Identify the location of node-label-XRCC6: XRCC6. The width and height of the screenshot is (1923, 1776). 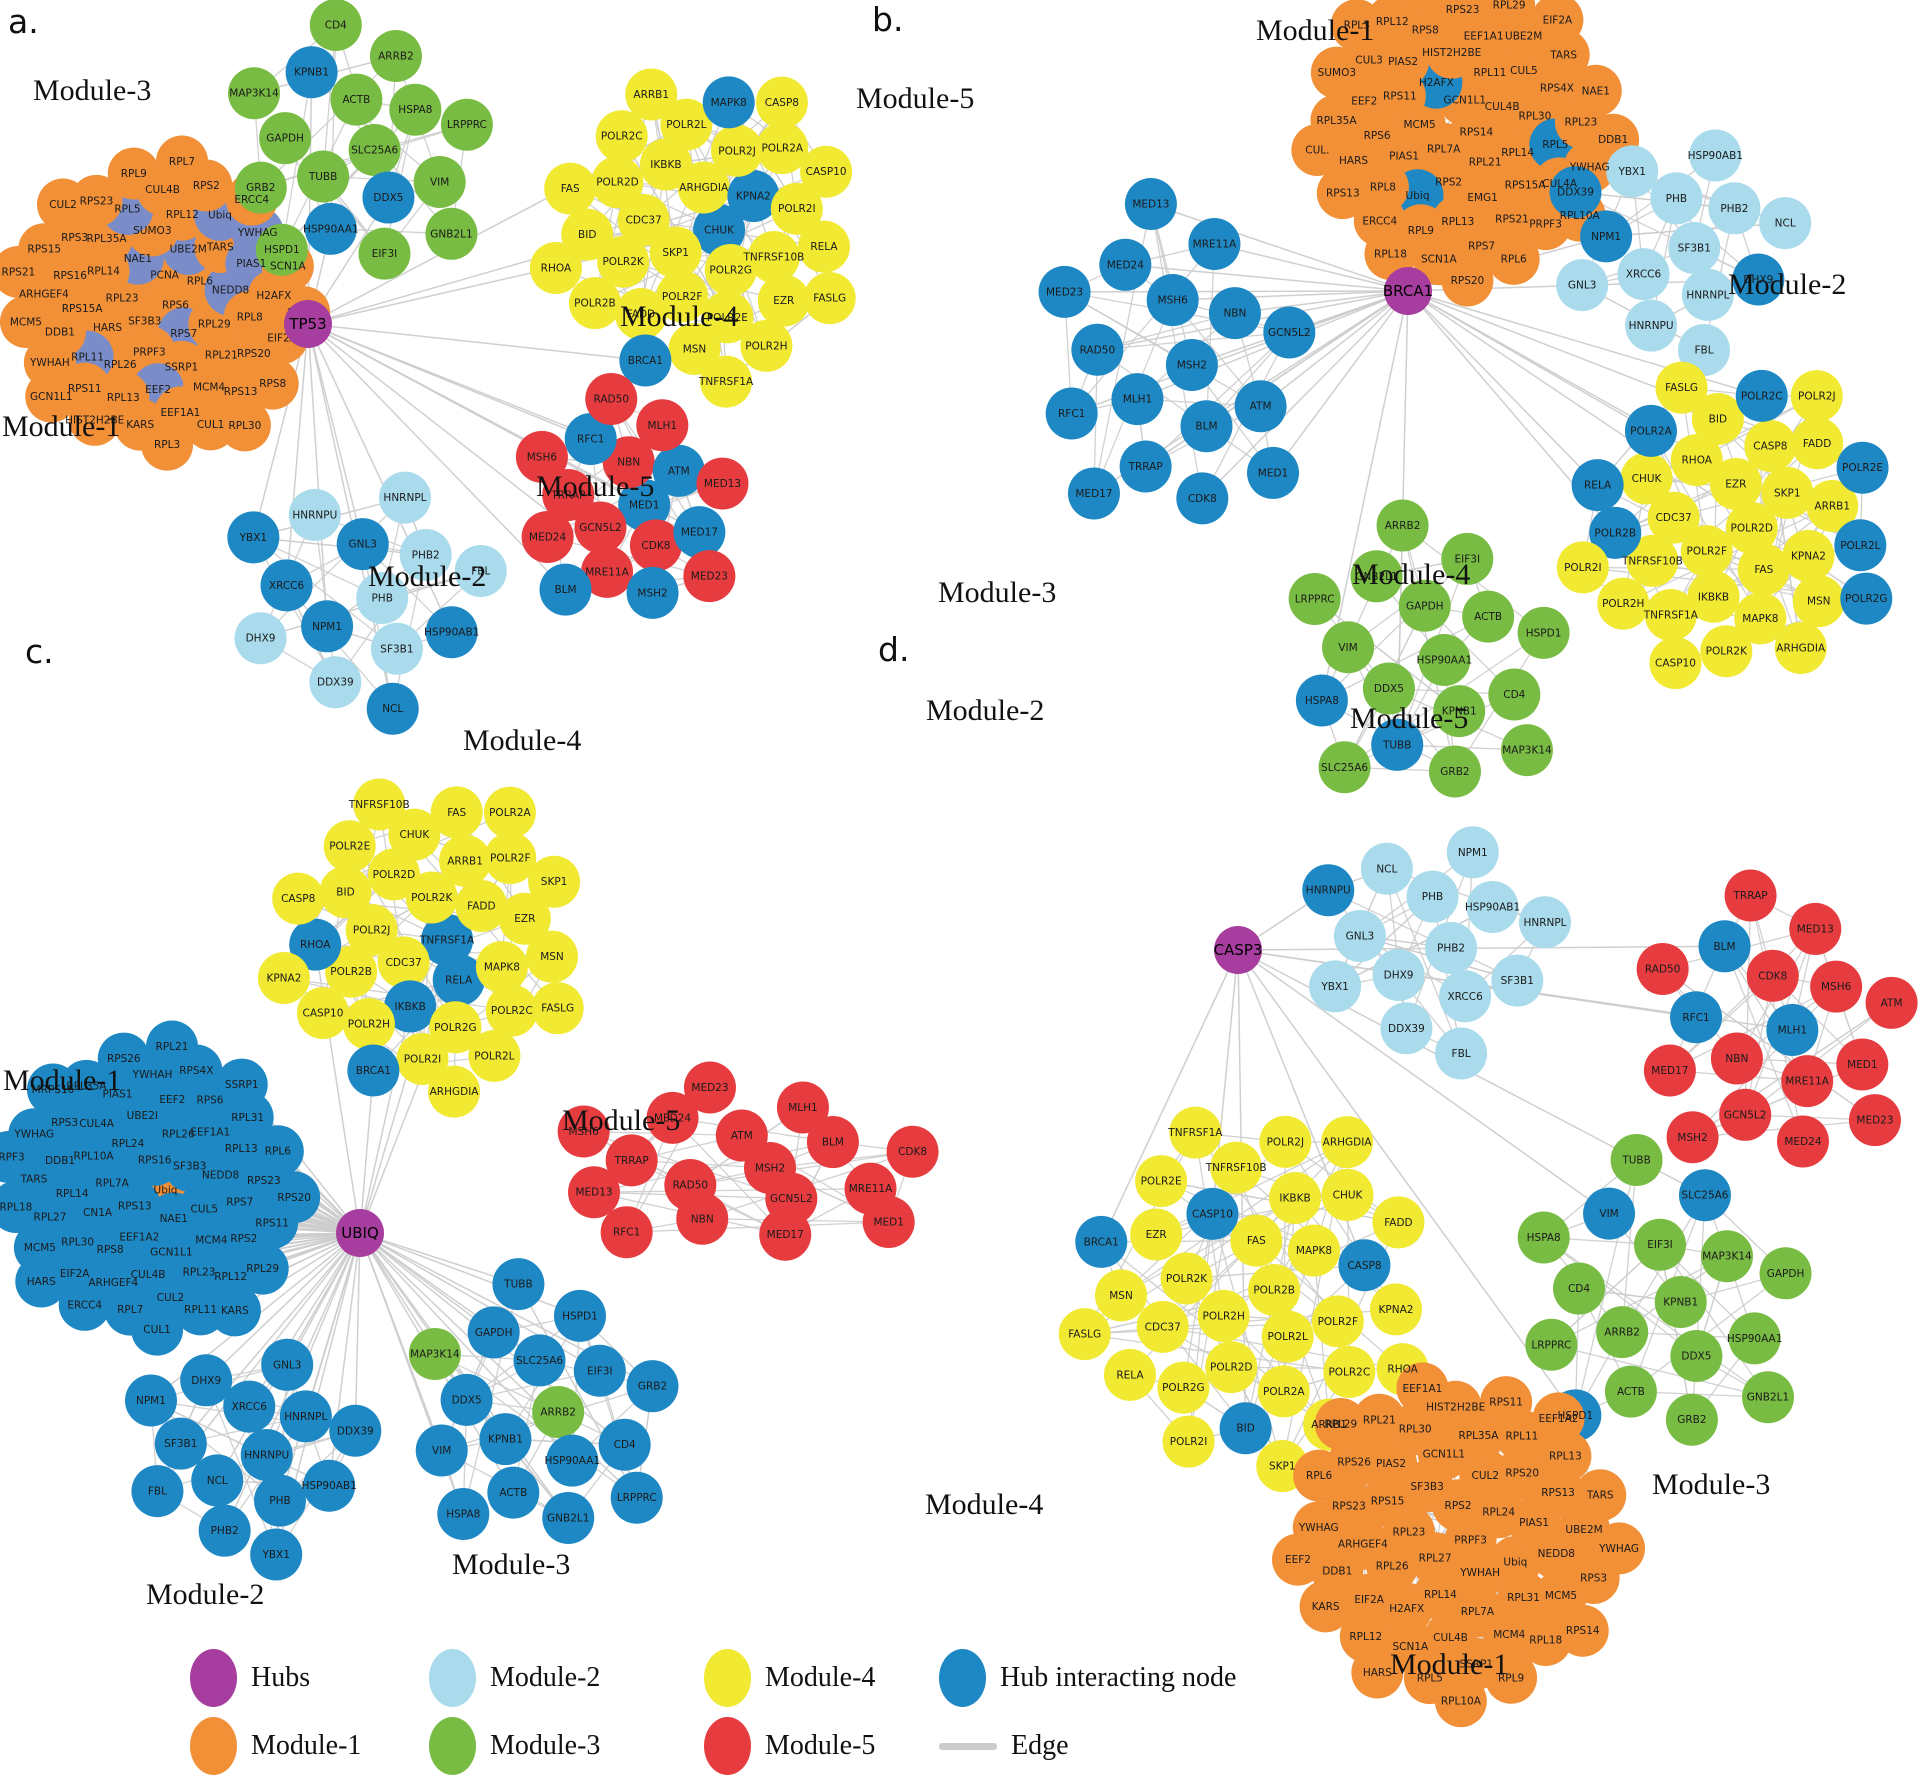
(250, 1407).